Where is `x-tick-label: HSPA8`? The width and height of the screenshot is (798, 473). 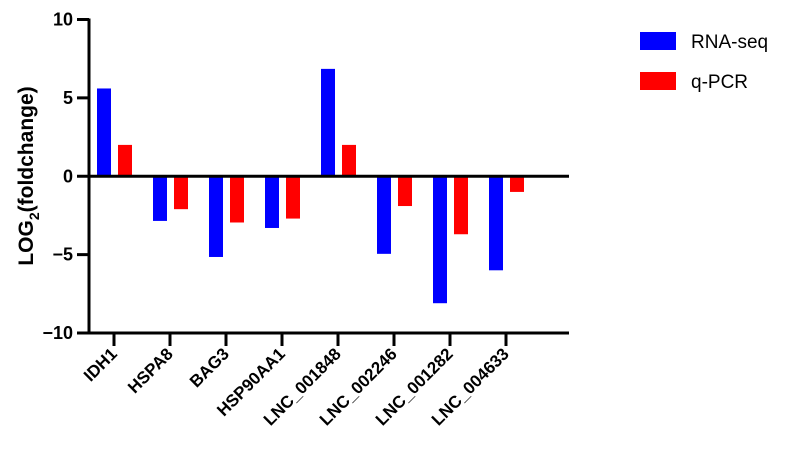 x-tick-label: HSPA8 is located at coordinates (150, 370).